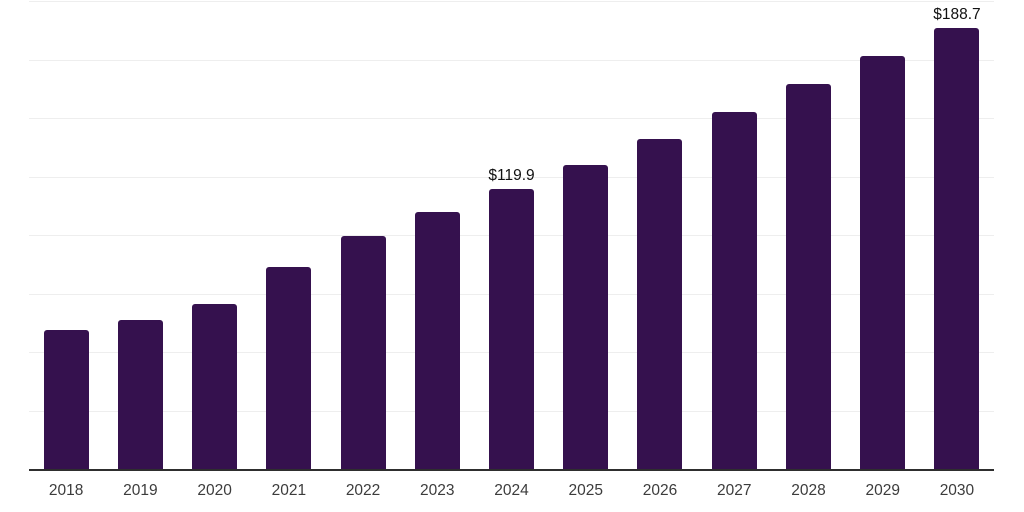  Describe the element at coordinates (660, 490) in the screenshot. I see `x-tick-label: 2026` at that location.